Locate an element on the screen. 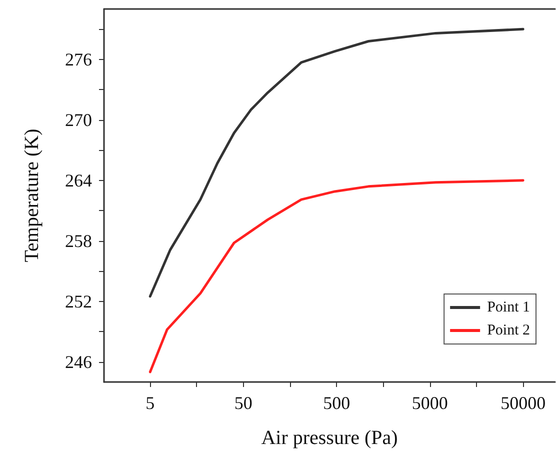 The image size is (556, 459). y-tick-label: 264 is located at coordinates (78, 180).